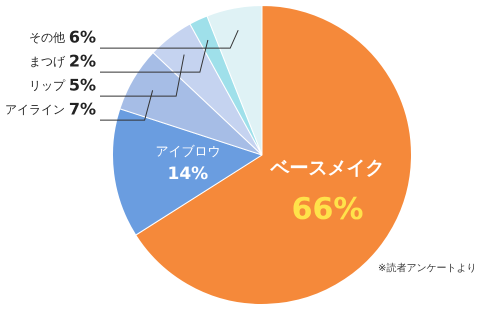  I want to click on text: ※読者アンケートより, so click(428, 268).